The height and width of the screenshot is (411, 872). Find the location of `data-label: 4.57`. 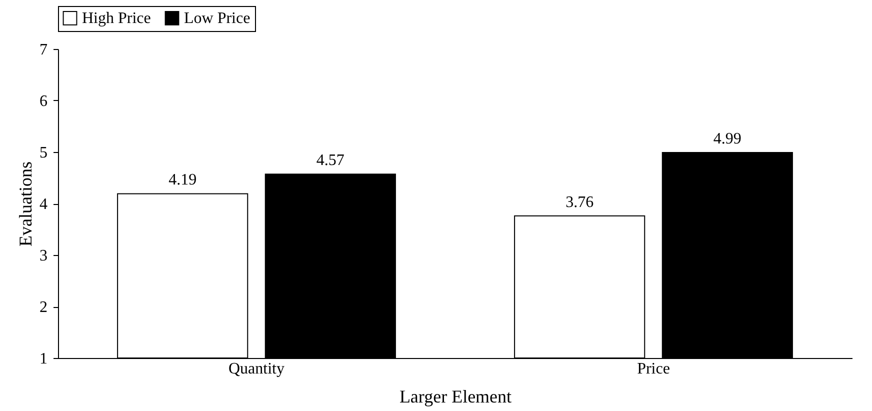

data-label: 4.57 is located at coordinates (330, 161).